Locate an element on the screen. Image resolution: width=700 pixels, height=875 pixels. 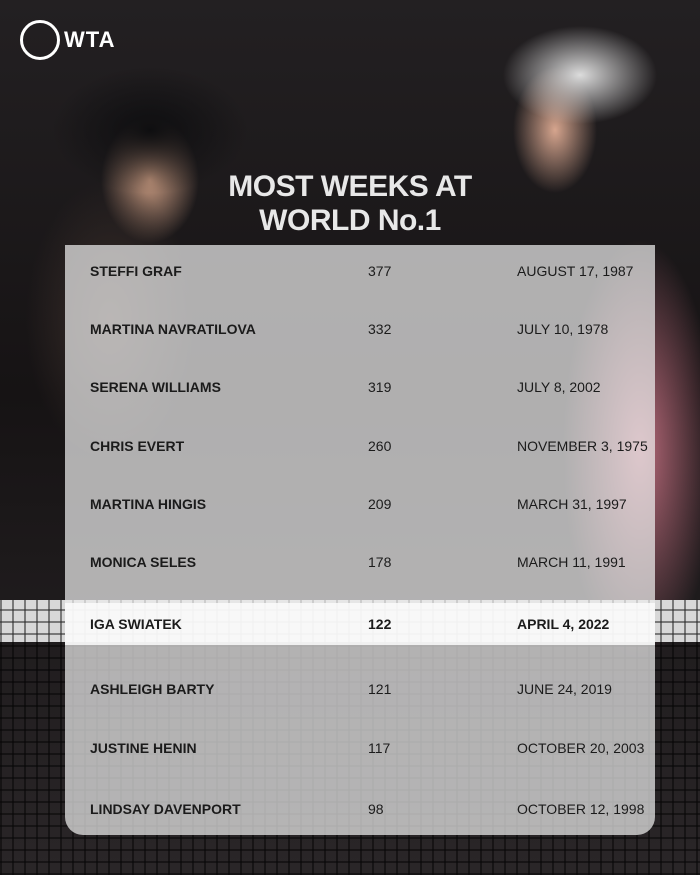
table-row: MONICA SELES 178 MARCH 11, 1991 is located at coordinates (360, 562).